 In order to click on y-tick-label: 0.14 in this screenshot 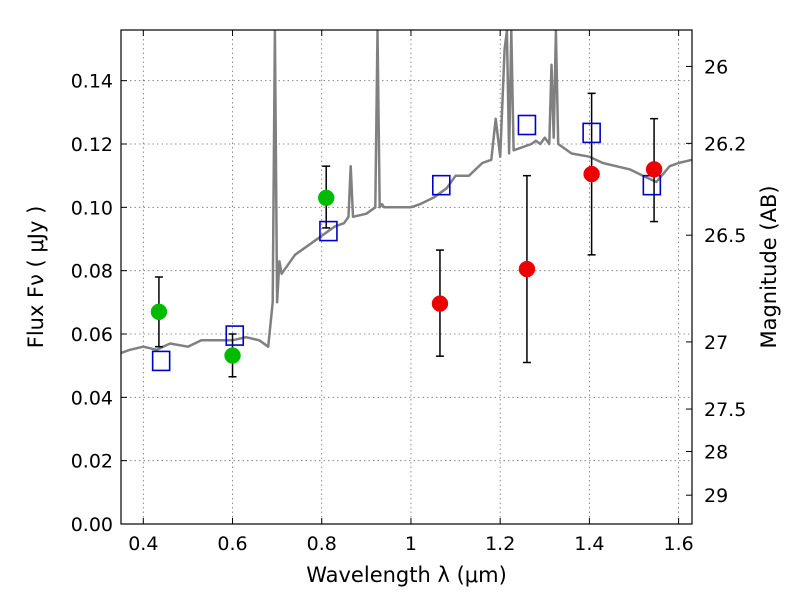, I will do `click(92, 82)`.